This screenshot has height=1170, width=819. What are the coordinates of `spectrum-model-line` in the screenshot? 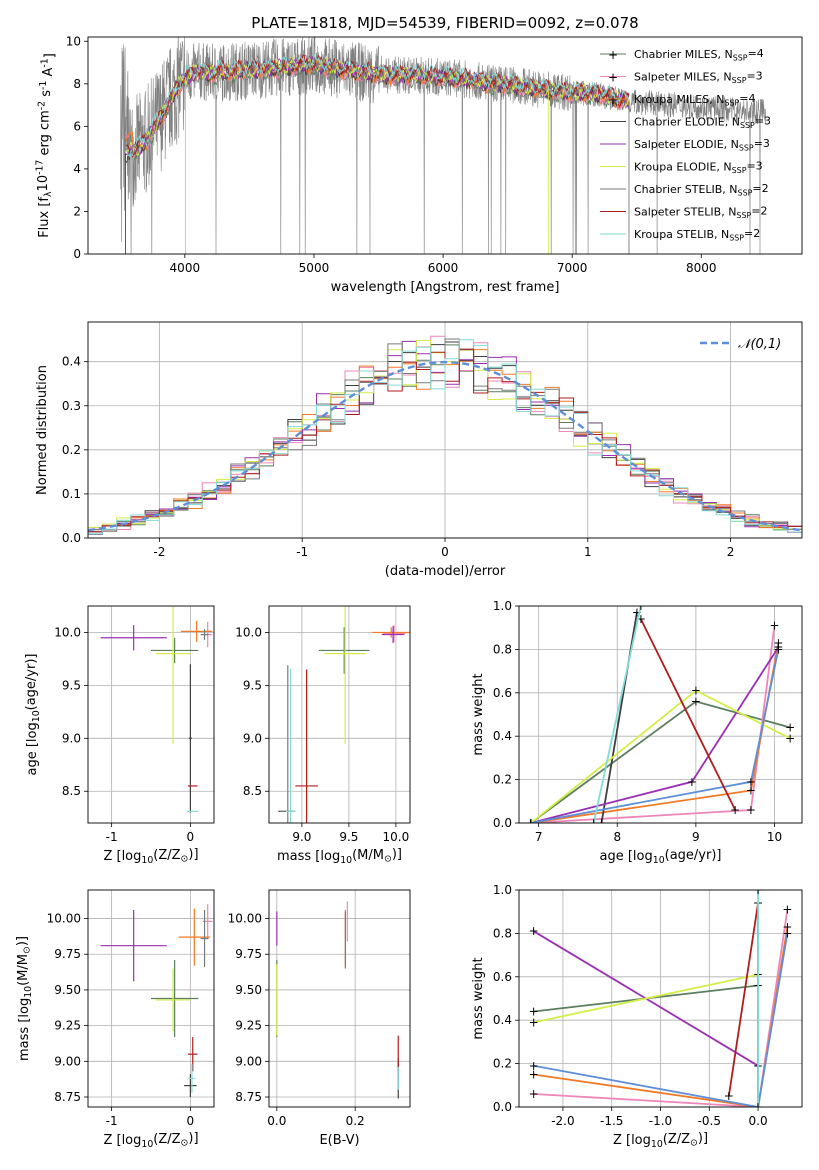 It's located at (377, 105).